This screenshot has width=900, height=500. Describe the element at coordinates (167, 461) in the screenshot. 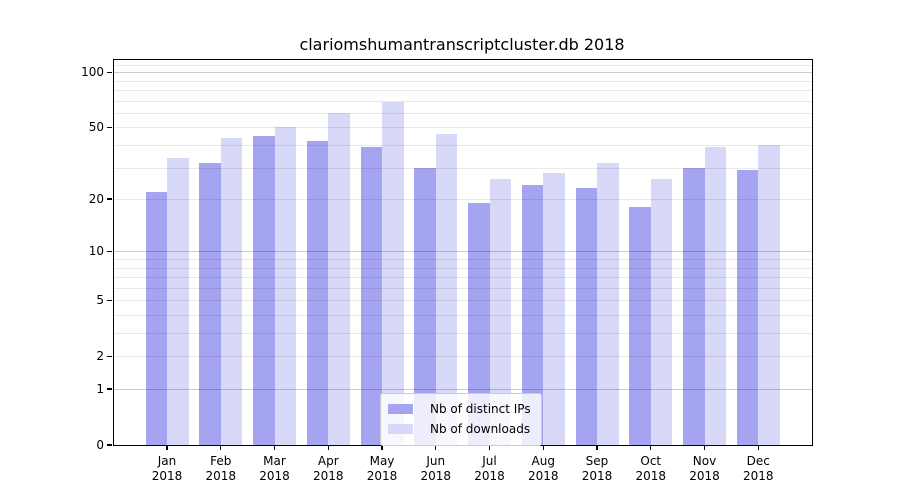

I see `x-tick-month: Jan` at that location.